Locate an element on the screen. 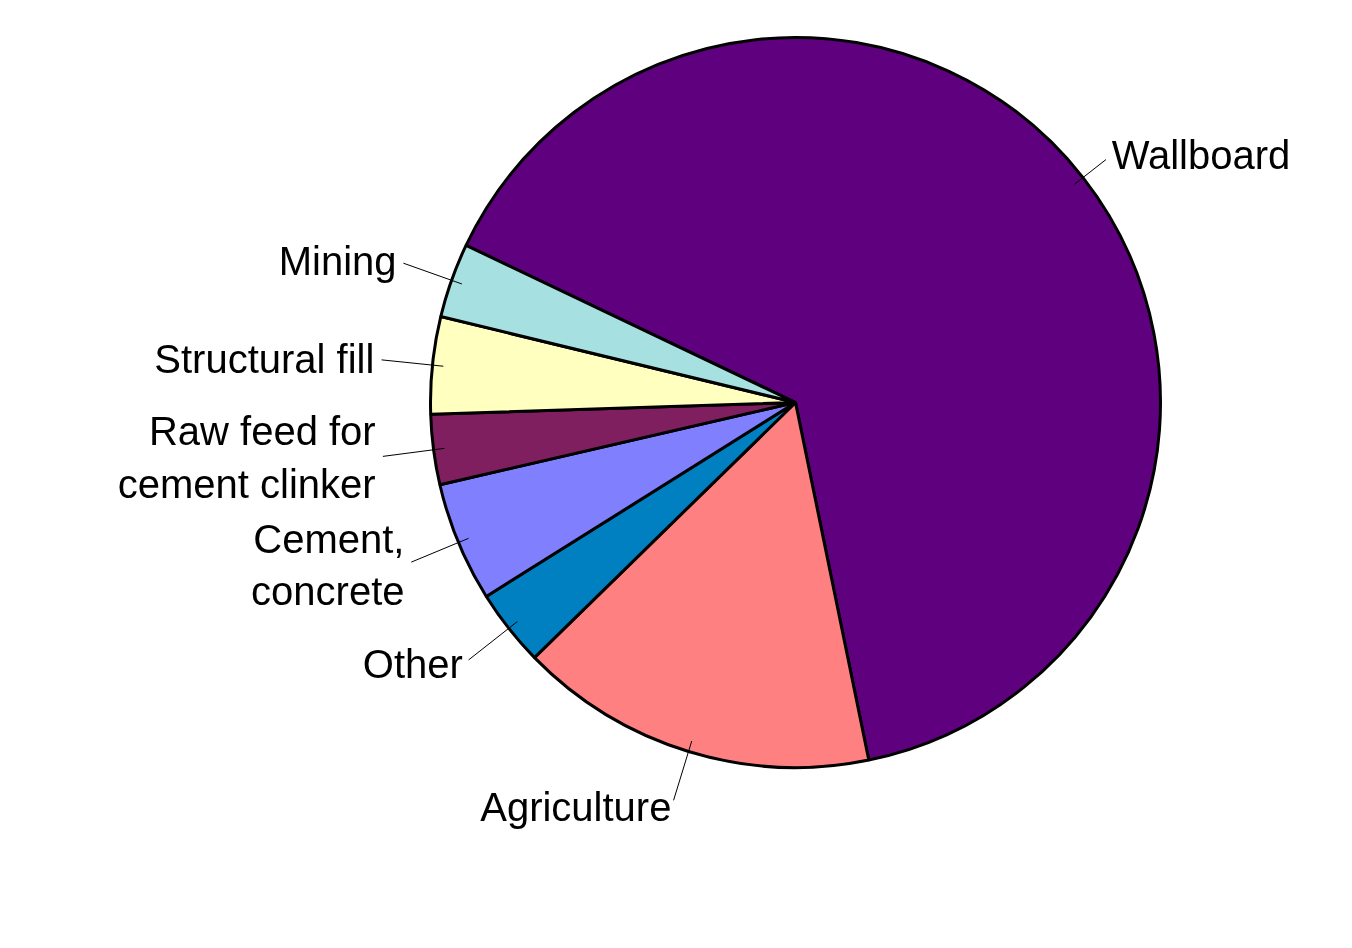 The image size is (1352, 948). slice-label: Mining is located at coordinates (337, 260).